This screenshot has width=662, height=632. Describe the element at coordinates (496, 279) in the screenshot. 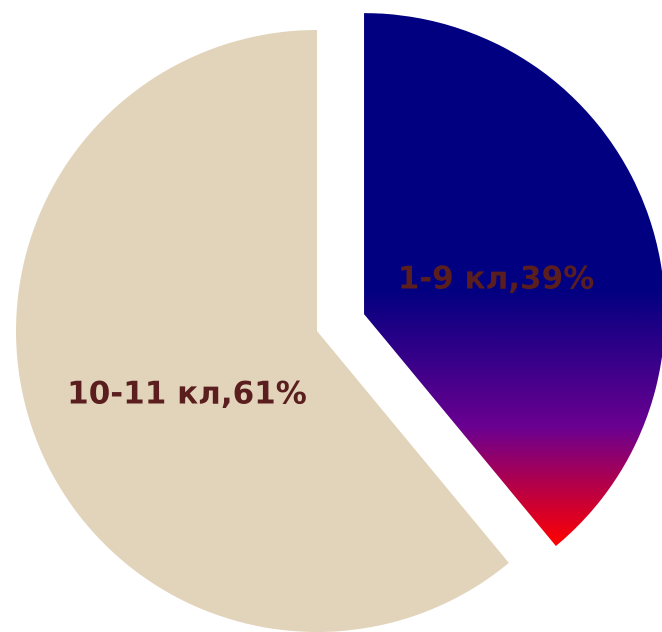

I see `slice-label-1: 1-9 кл,39%` at that location.